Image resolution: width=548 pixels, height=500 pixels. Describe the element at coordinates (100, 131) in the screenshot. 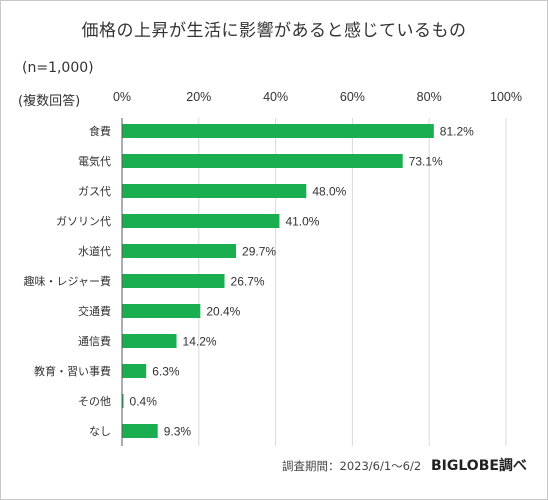

I see `category-label: 食費` at that location.